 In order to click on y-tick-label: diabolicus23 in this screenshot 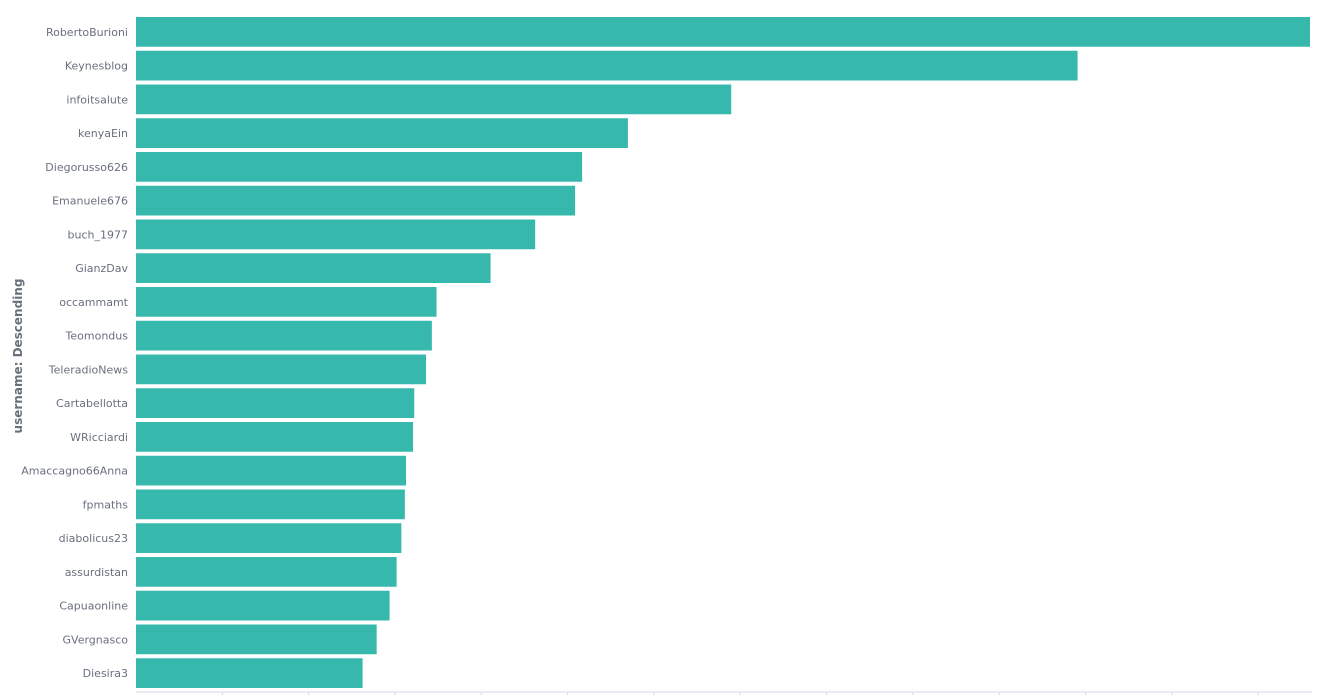, I will do `click(93, 538)`.